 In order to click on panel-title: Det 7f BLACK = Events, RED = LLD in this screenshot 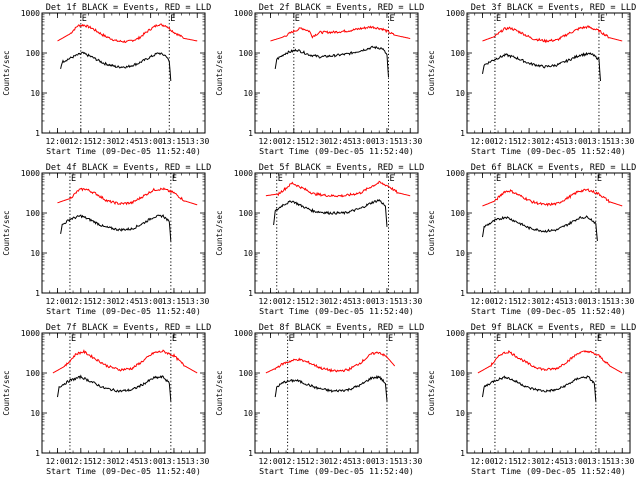, I will do `click(129, 328)`.